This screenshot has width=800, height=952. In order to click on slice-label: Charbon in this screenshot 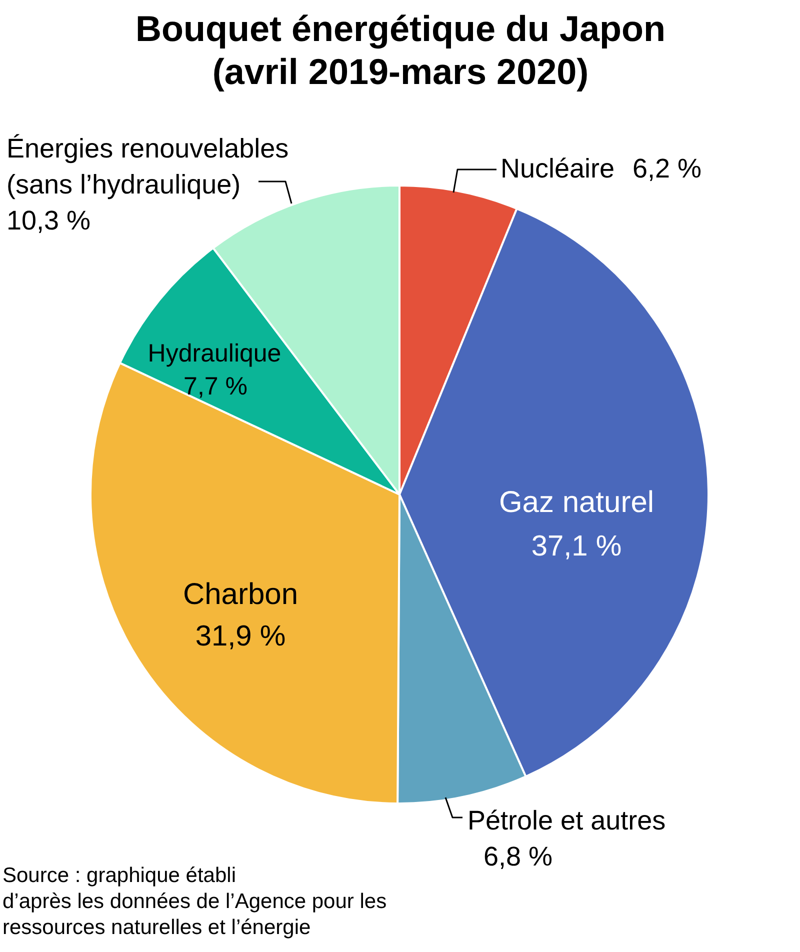, I will do `click(240, 594)`.